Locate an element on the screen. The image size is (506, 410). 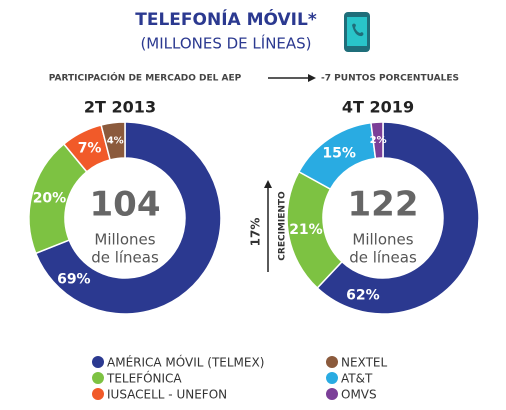
subtitle: (MILLONES DE LÍNEAS) is located at coordinates (225, 43).